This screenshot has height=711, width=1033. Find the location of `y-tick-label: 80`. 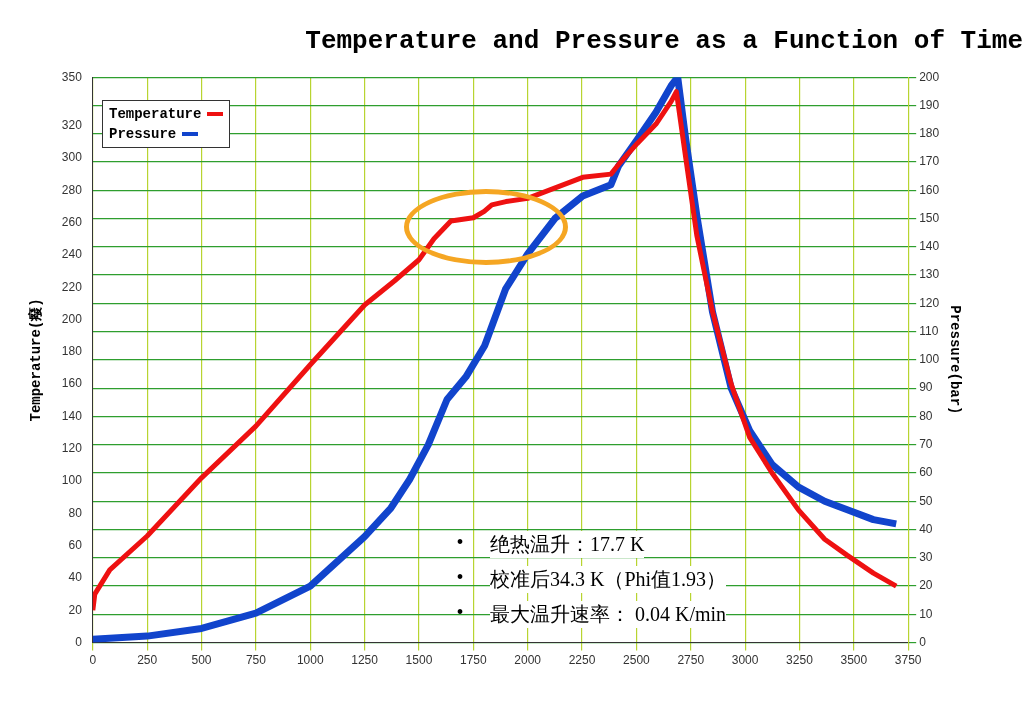

y-tick-label: 80 is located at coordinates (75, 512).